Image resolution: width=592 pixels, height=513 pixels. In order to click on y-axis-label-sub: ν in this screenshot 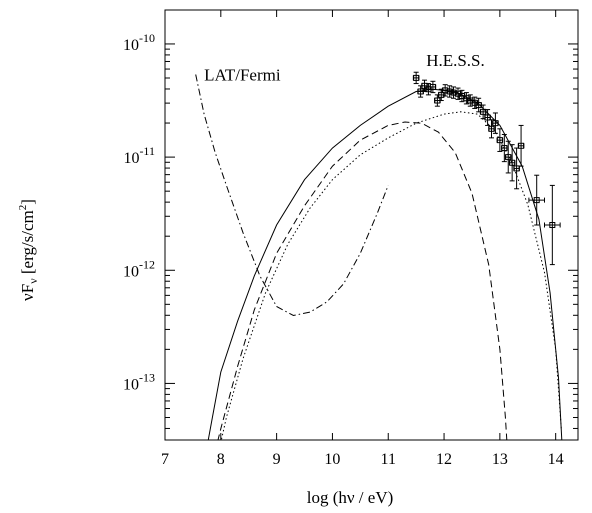, I will do `click(33, 281)`.